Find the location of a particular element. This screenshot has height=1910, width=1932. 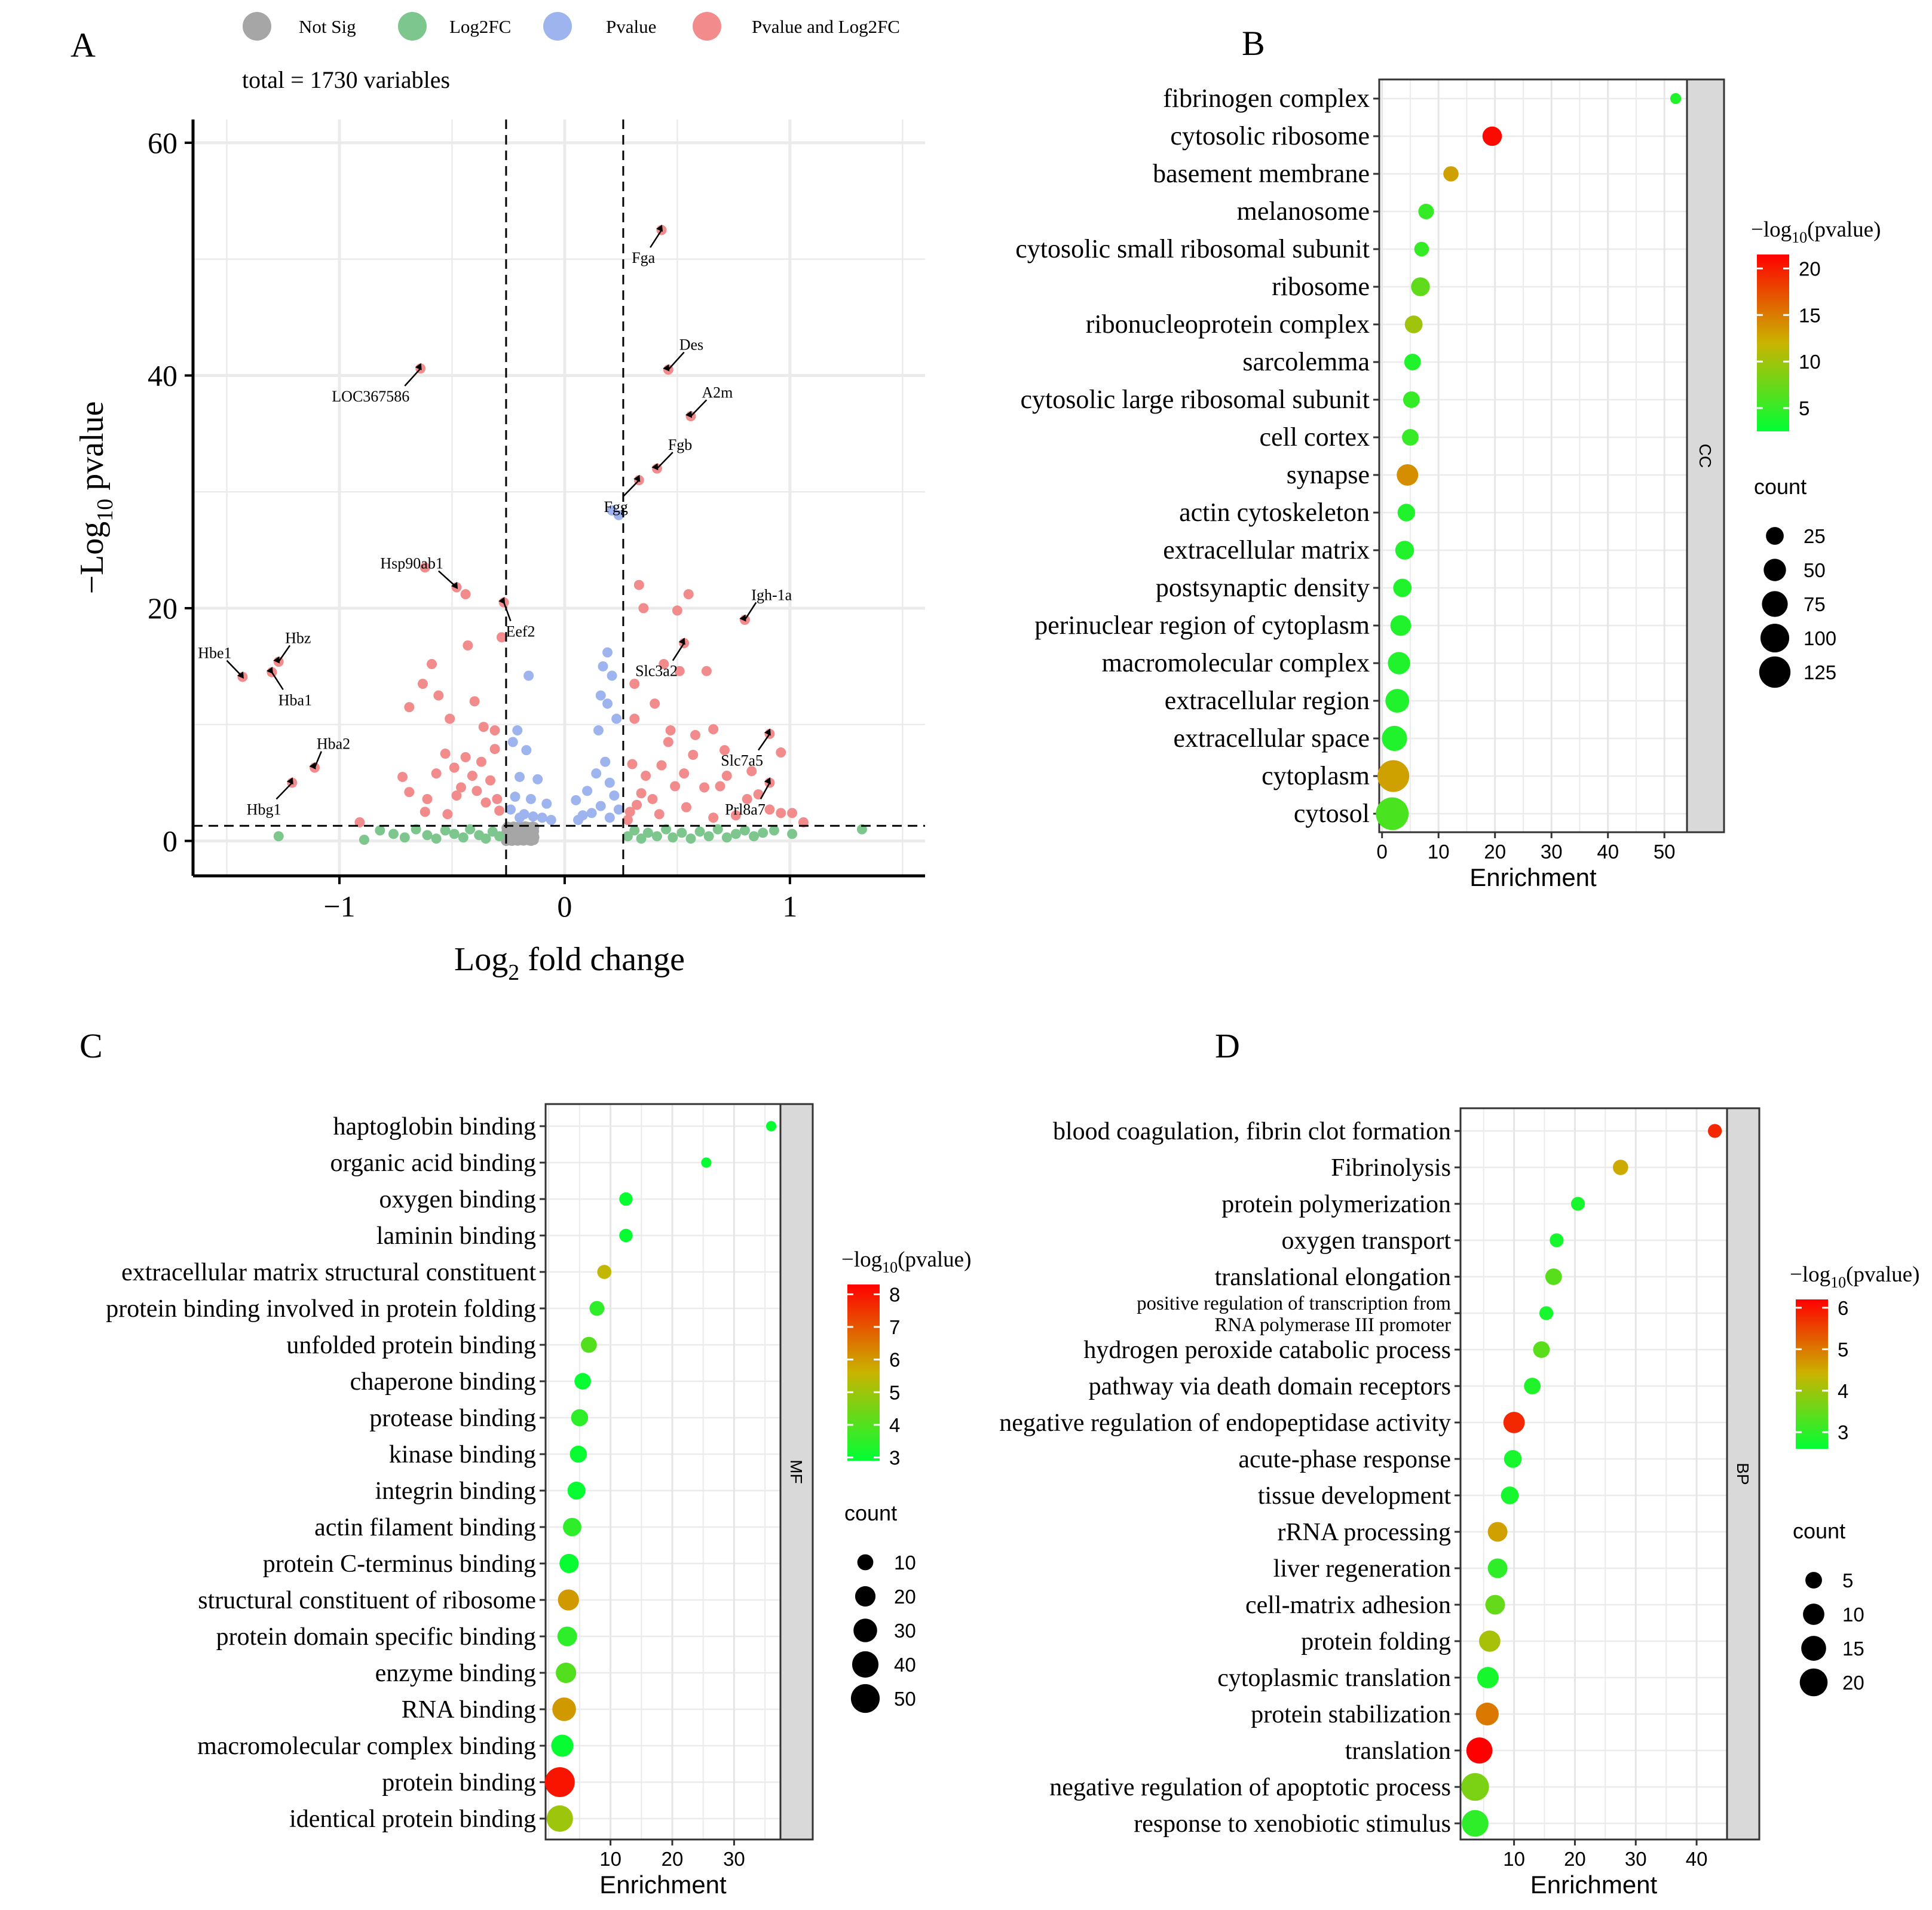

color-bar-label: 10 is located at coordinates (1810, 362).